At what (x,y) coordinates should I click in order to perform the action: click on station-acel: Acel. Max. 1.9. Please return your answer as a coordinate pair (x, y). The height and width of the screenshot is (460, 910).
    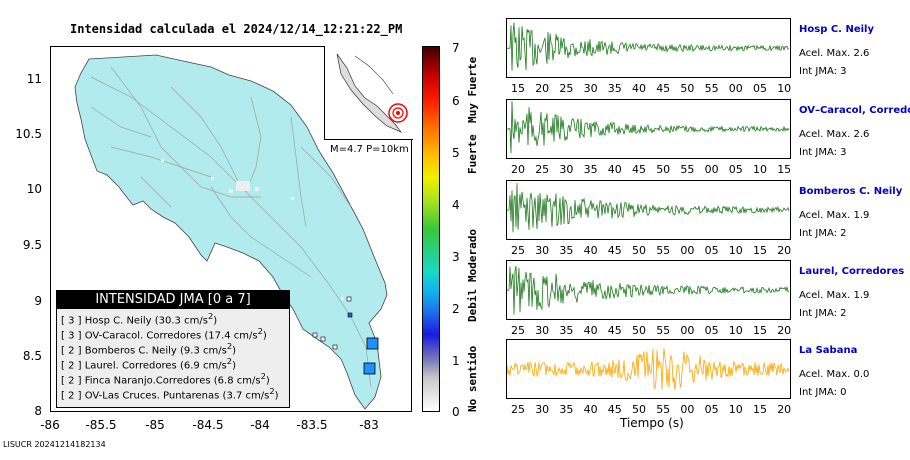
    Looking at the image, I should click on (834, 295).